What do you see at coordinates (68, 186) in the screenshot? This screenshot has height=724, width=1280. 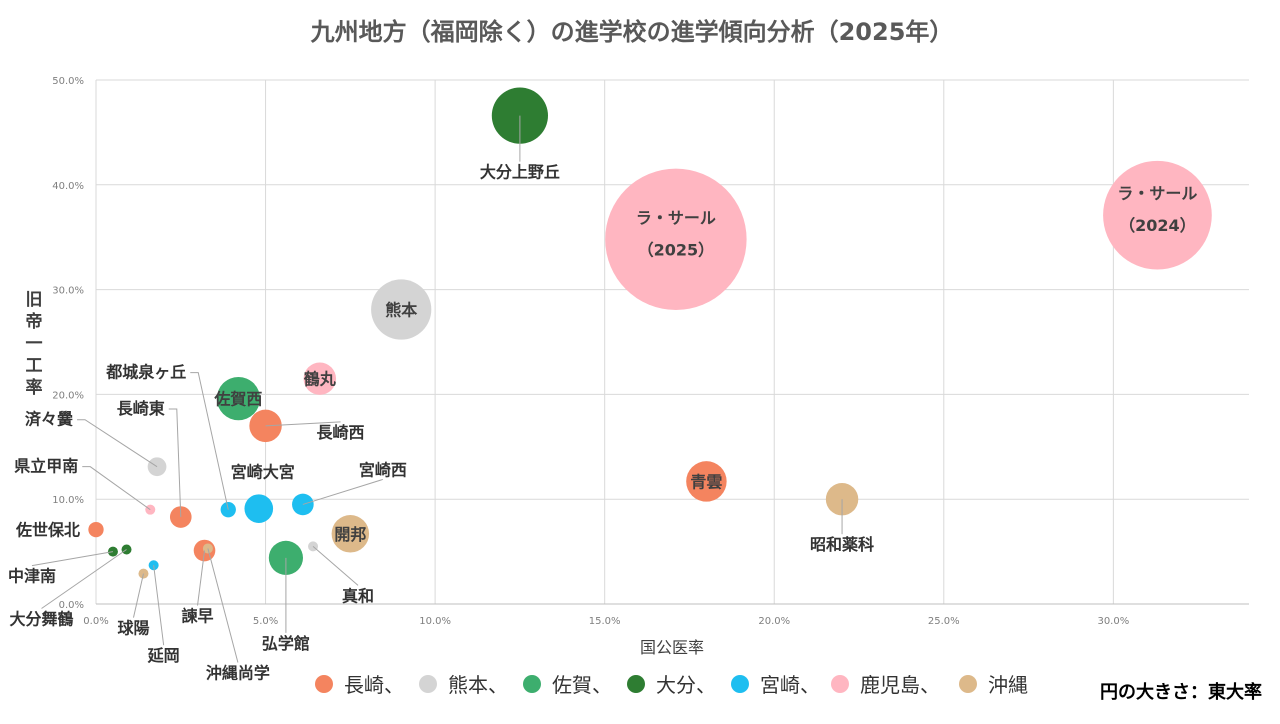 I see `y-tick-label: 40.0%` at bounding box center [68, 186].